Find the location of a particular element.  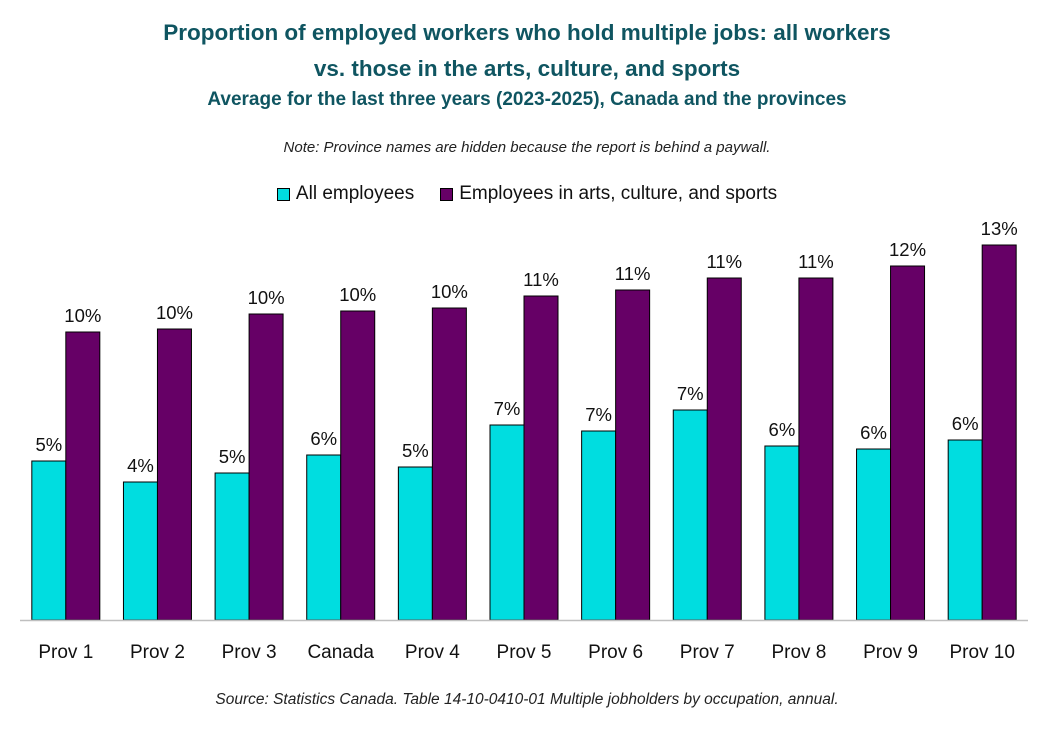

data-label-arts-prov-2: 10% is located at coordinates (174, 312).